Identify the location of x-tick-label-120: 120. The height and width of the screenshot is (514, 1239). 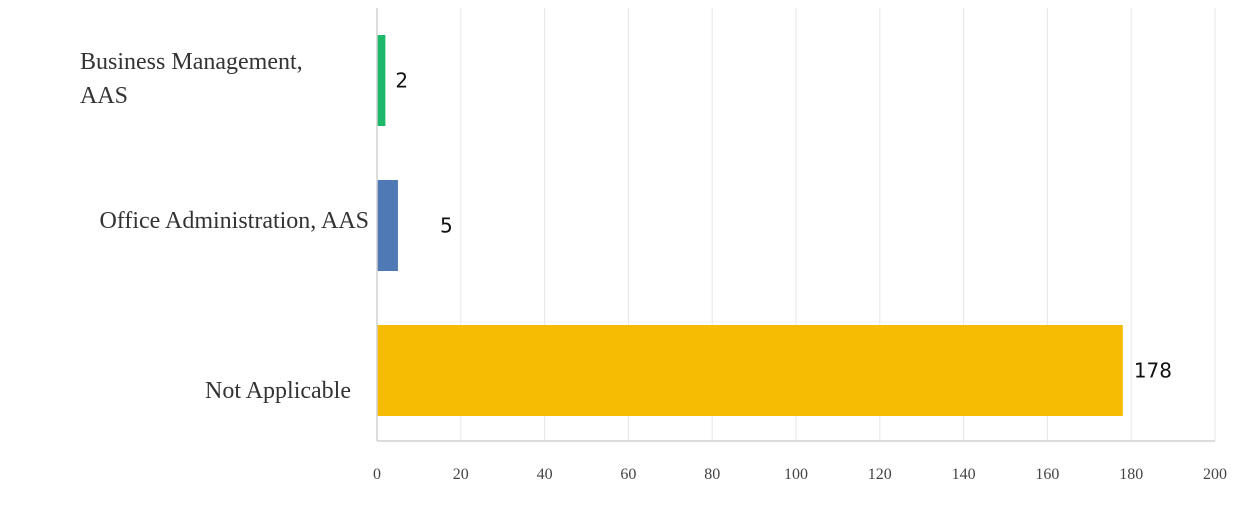
(880, 474).